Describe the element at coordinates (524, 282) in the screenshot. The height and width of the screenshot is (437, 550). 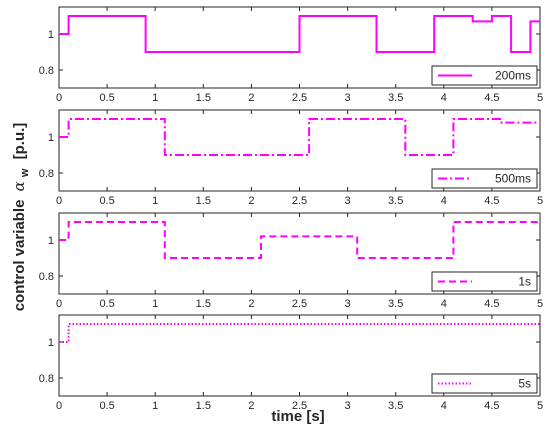
I see `legend-label: 1s` at that location.